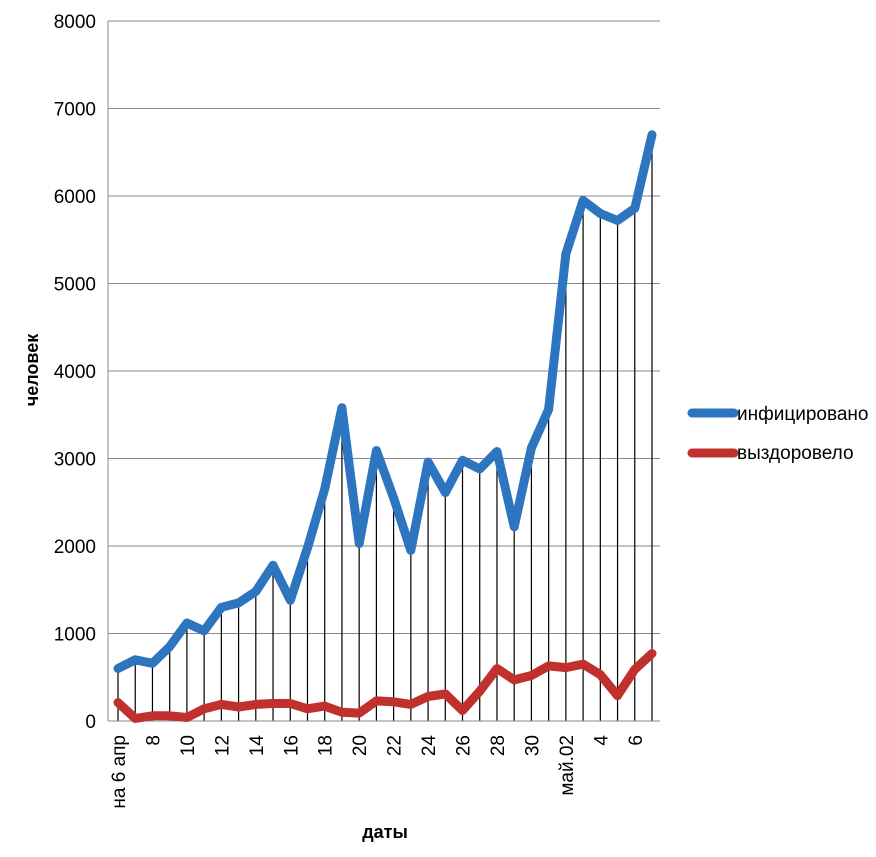  I want to click on x-tick-label: 24, so click(429, 746).